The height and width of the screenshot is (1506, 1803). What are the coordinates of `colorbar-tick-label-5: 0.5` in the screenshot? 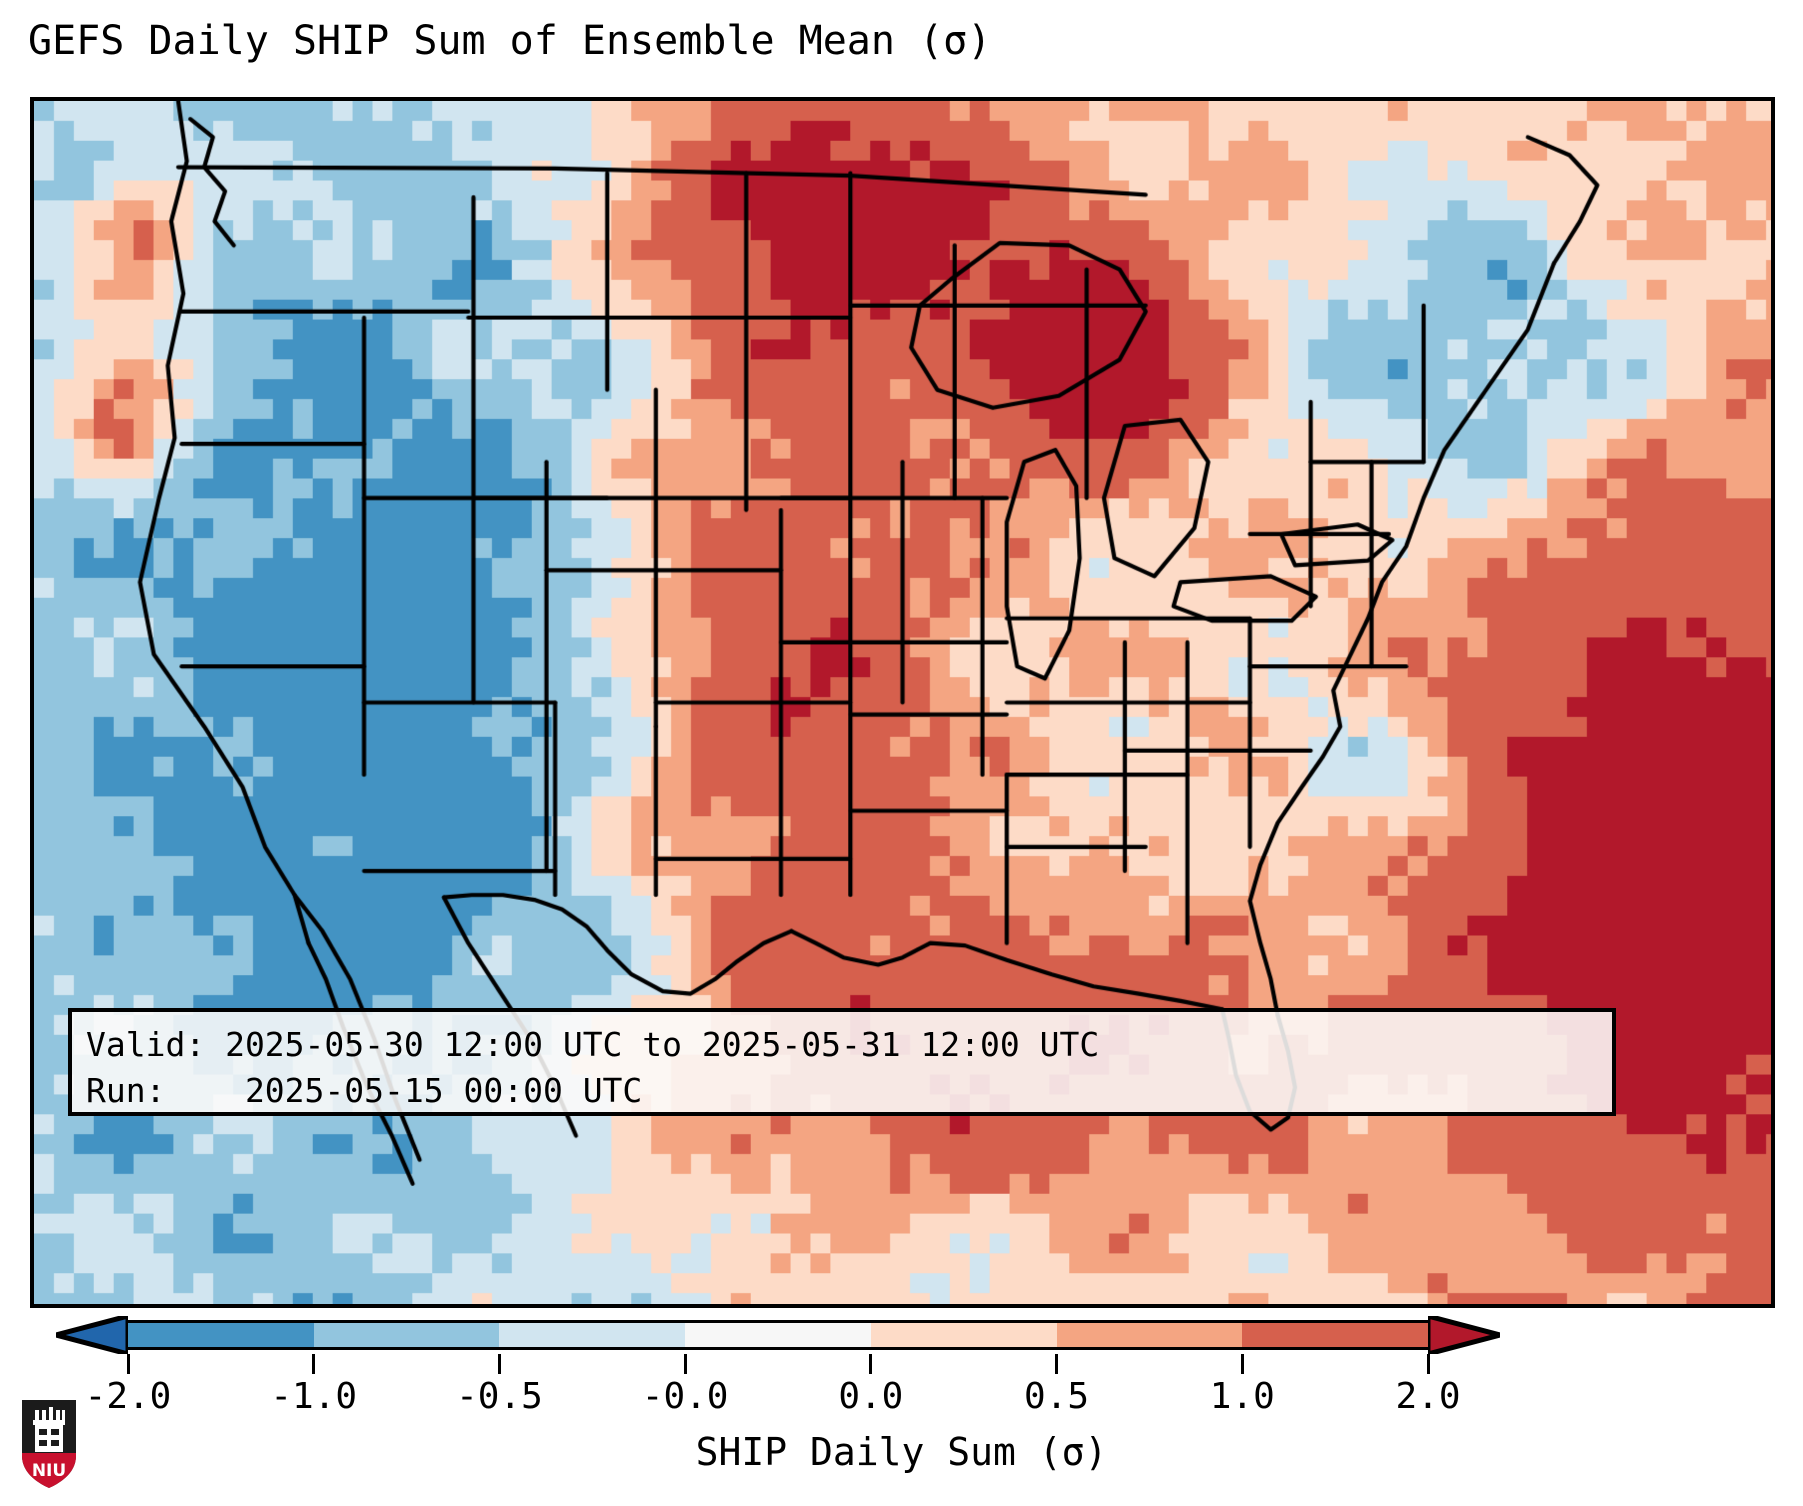 It's located at (1057, 1396).